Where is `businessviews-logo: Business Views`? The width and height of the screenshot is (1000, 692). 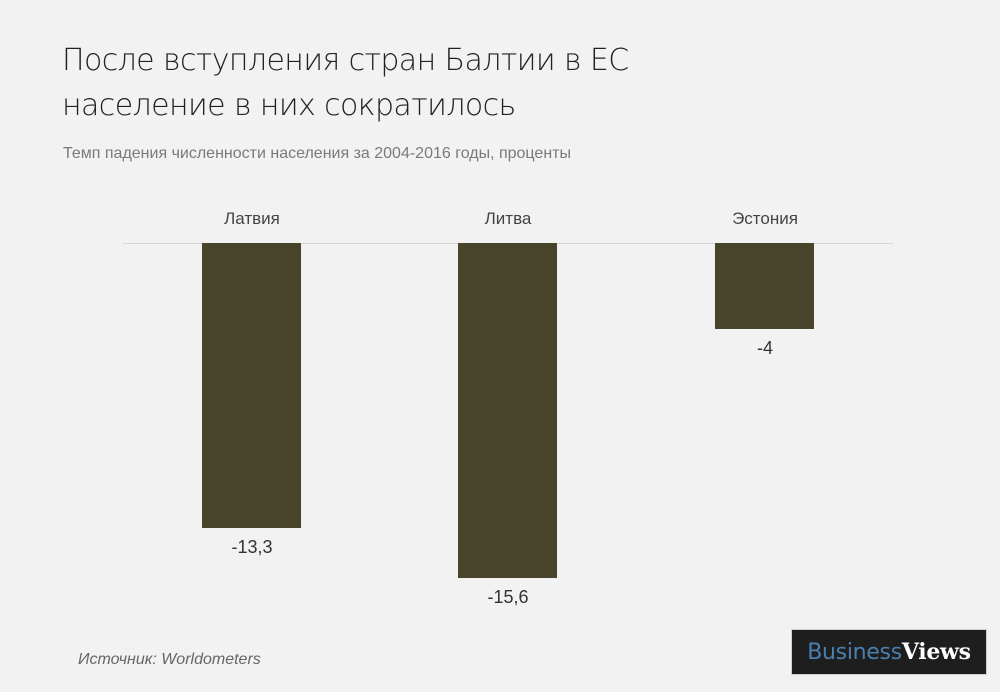
businessviews-logo: Business Views is located at coordinates (889, 652).